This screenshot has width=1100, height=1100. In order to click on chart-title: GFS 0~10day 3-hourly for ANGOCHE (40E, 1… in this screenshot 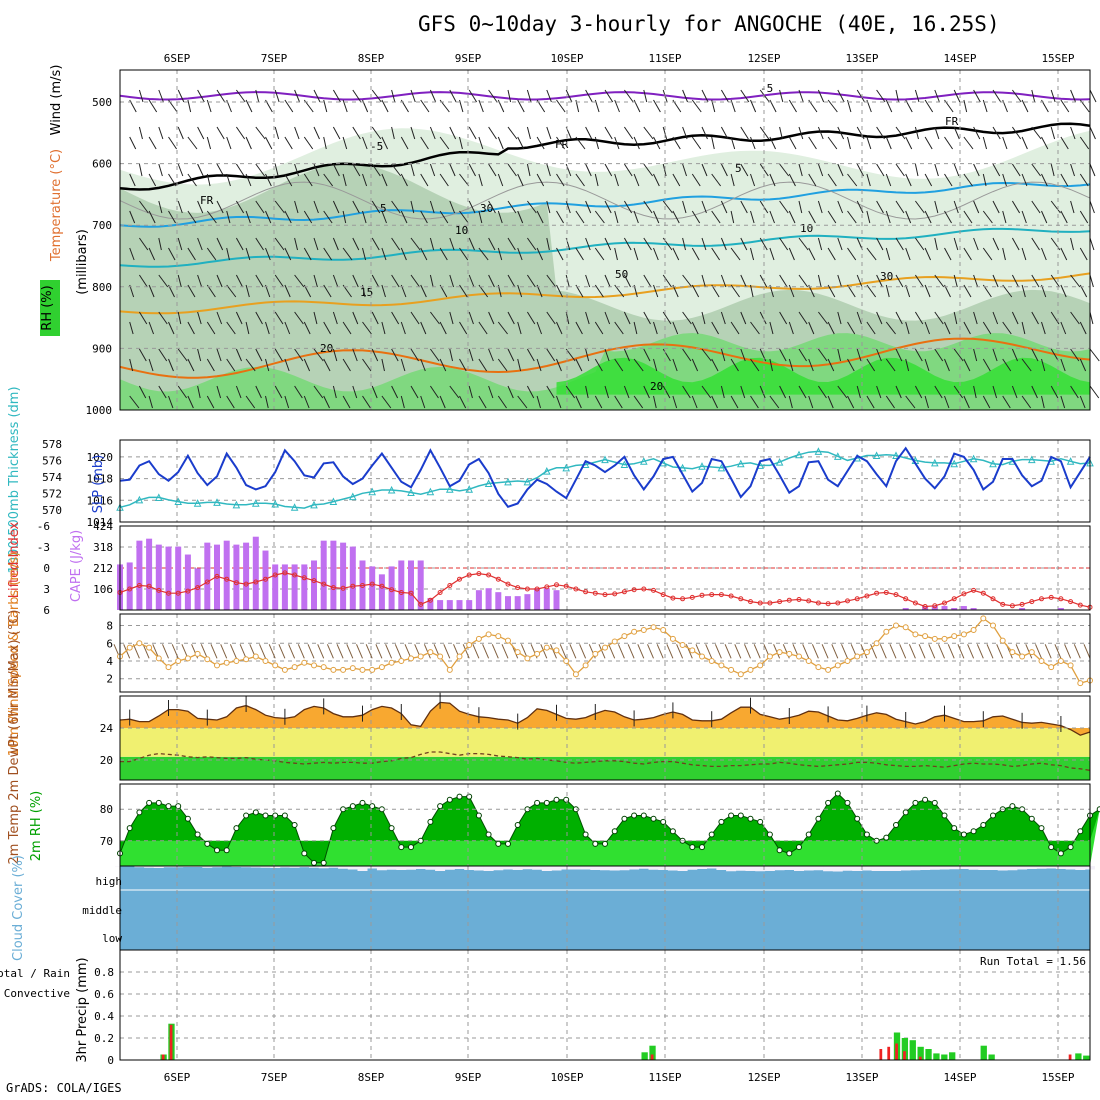, I will do `click(709, 24)`.